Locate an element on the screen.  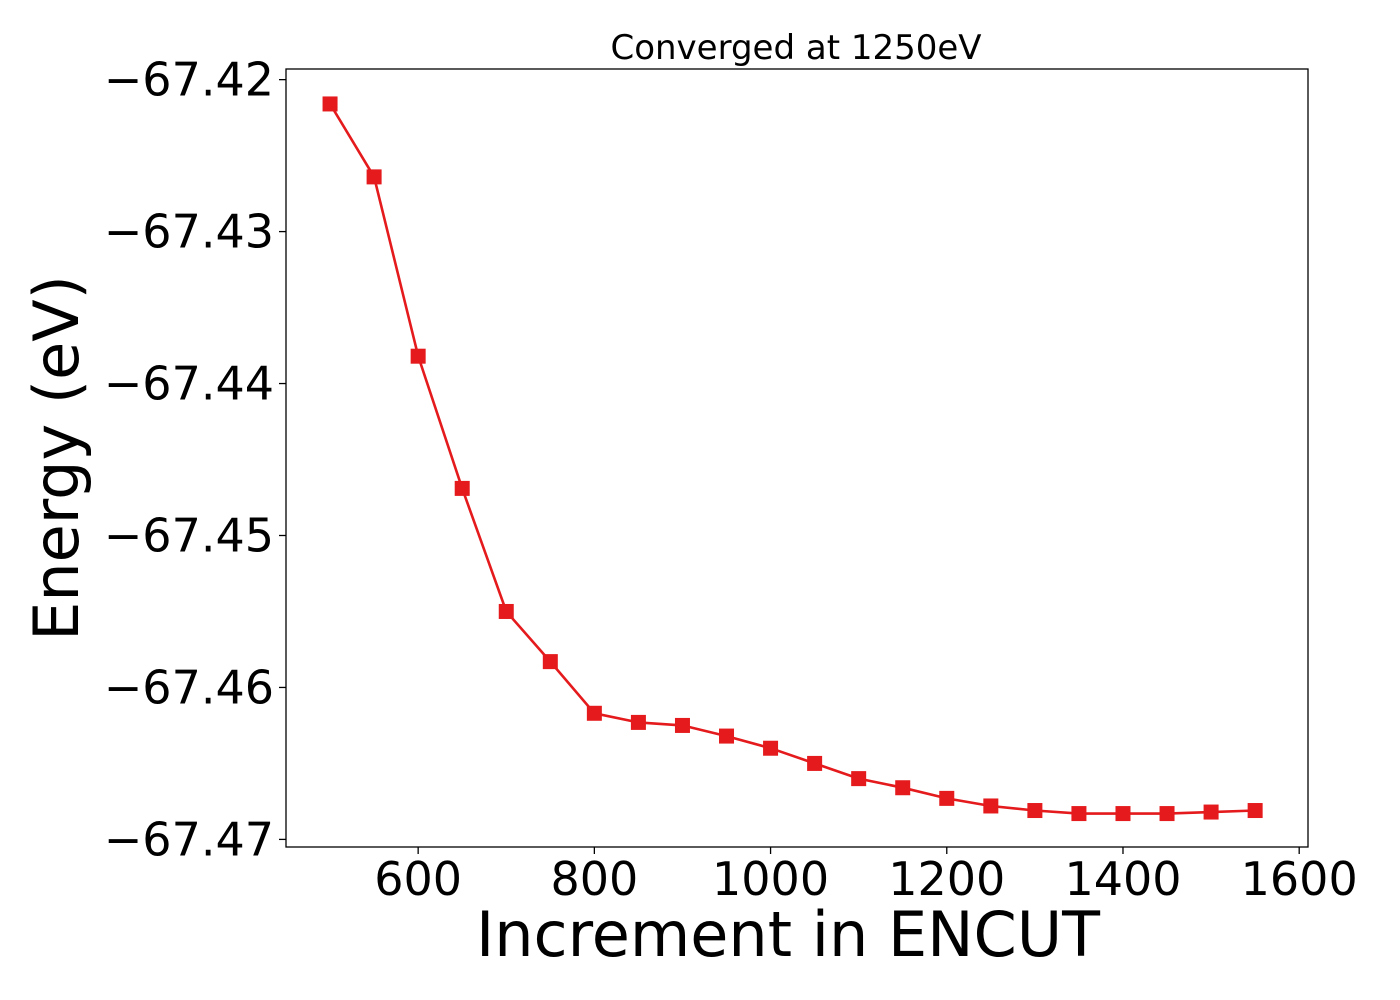
y-tick-label: −67.42 is located at coordinates (189, 80).